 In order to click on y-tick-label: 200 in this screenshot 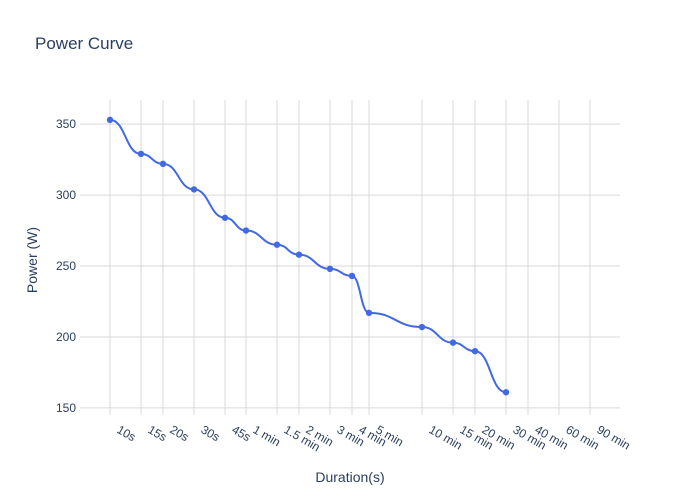, I will do `click(66, 337)`.